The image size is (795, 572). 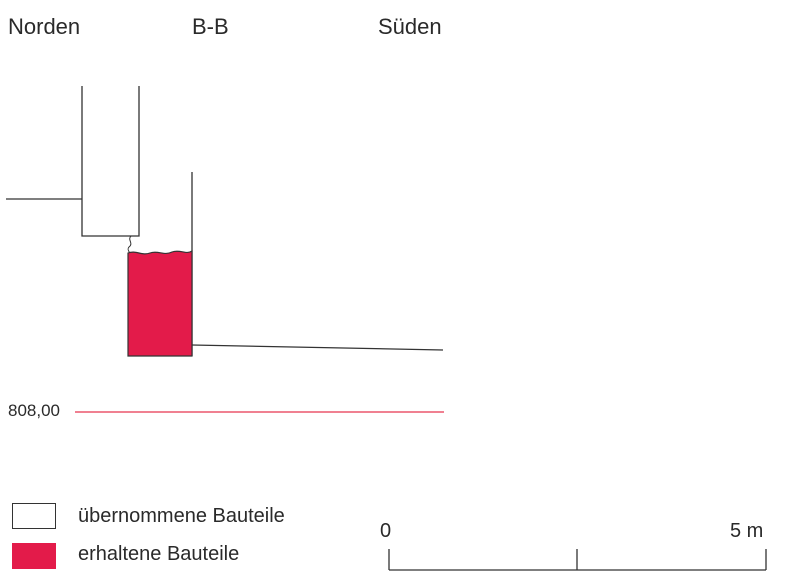 What do you see at coordinates (747, 531) in the screenshot?
I see `scale-end-label: 5 m` at bounding box center [747, 531].